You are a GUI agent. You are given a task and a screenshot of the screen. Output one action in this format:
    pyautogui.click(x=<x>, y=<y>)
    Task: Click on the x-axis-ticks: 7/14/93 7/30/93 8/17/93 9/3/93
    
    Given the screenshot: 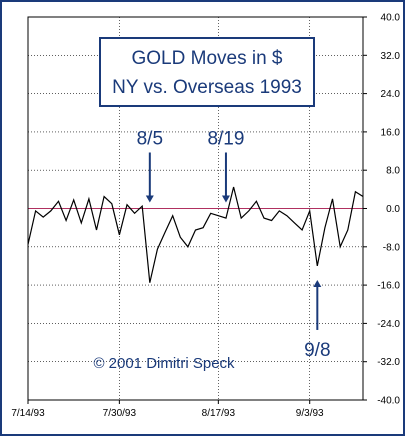 What is the action you would take?
    pyautogui.click(x=167, y=409)
    